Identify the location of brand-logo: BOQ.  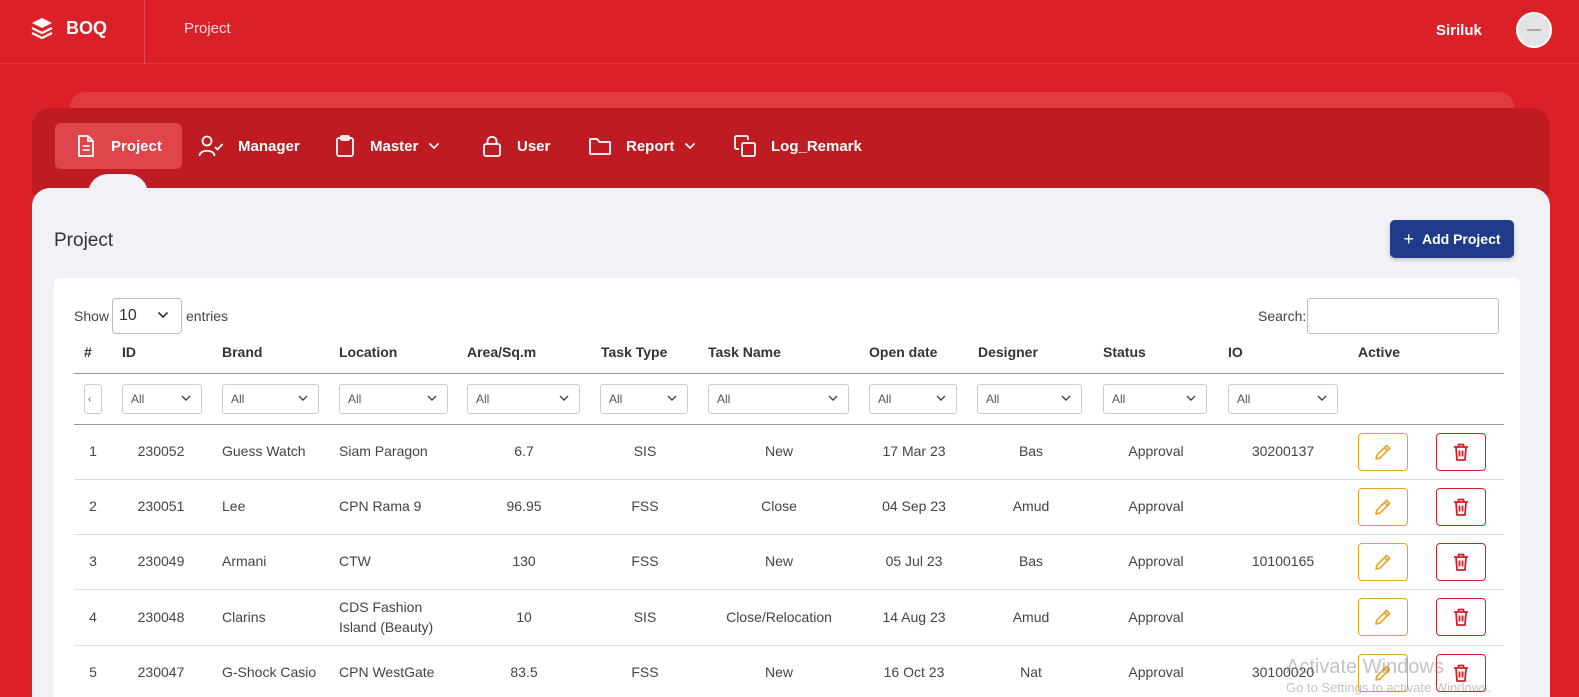
(68, 28).